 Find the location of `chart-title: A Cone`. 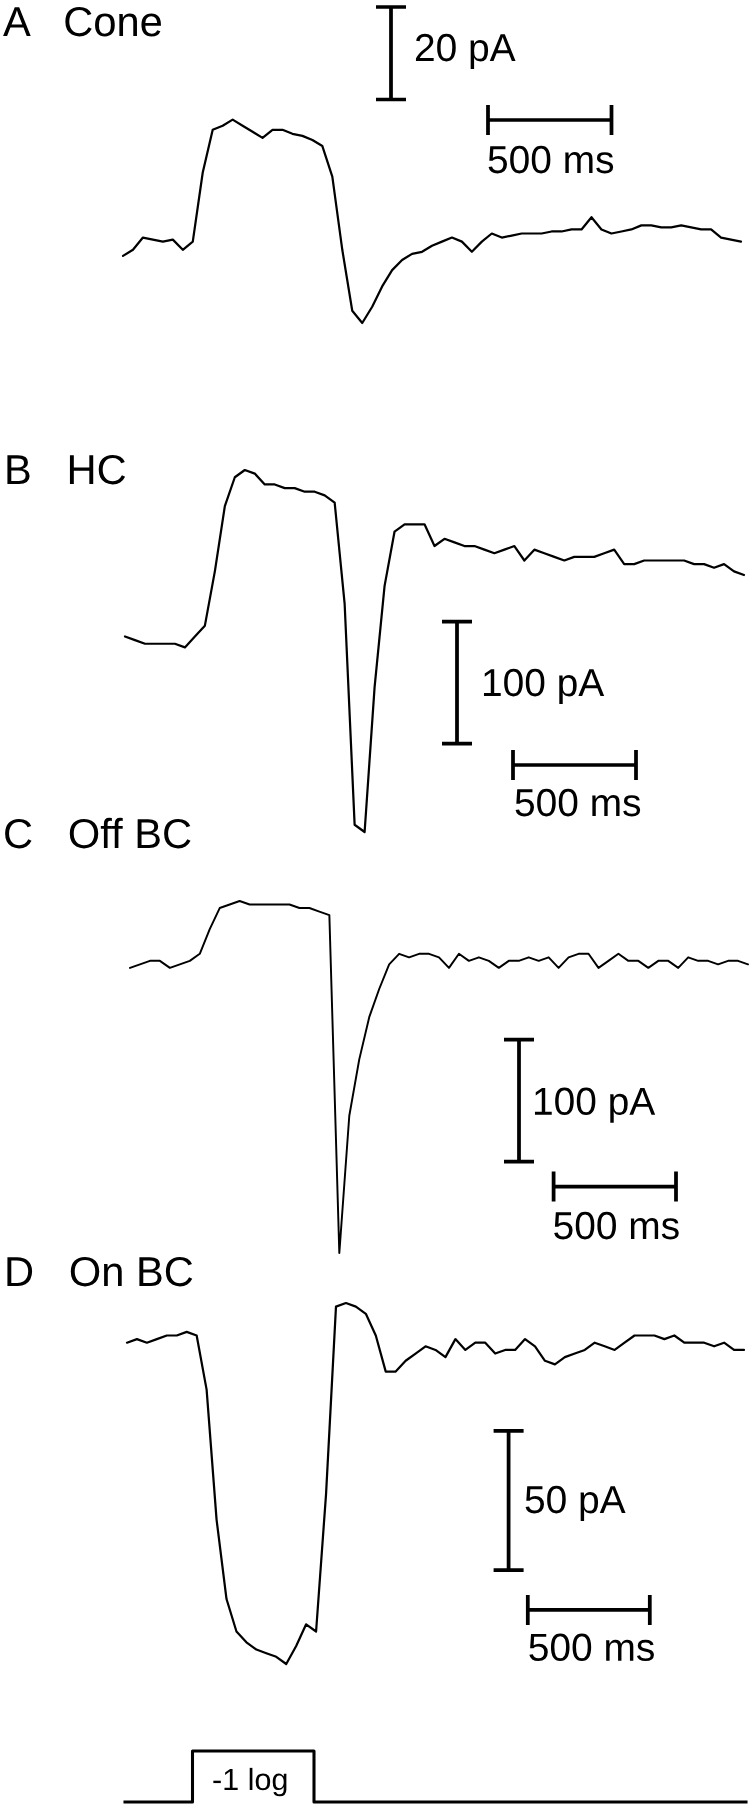

chart-title: A Cone is located at coordinates (82, 21).